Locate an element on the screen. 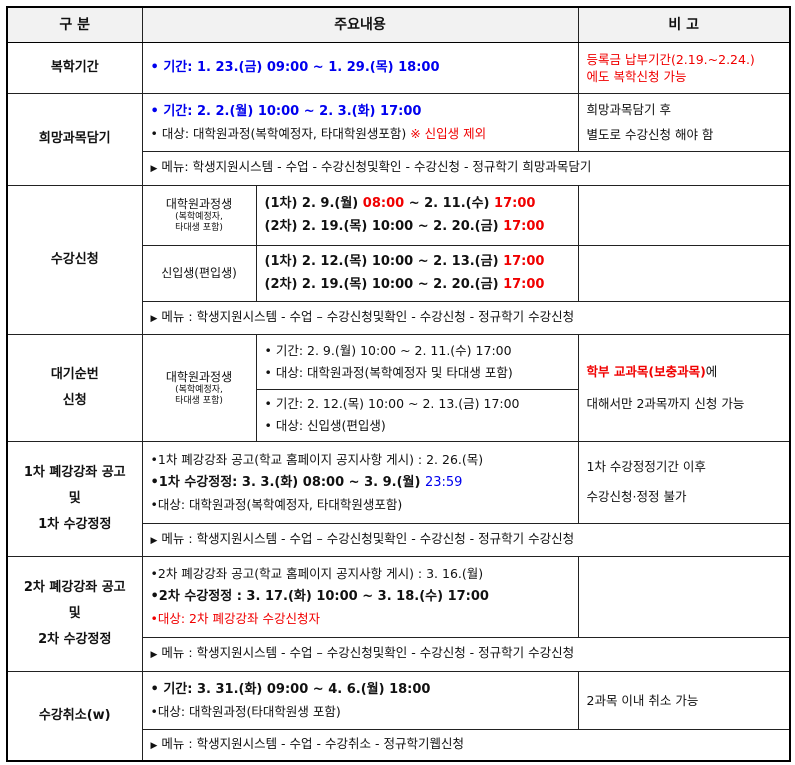 Image resolution: width=795 pixels, height=765 pixels. text-line: 2과목 이내 취소 가능 is located at coordinates (684, 700).